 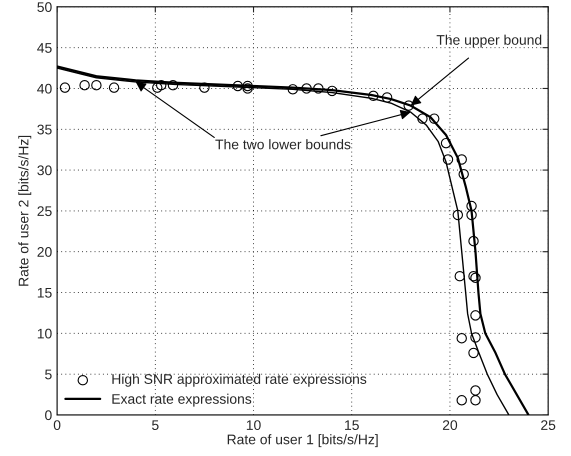 I want to click on y-tick-label: 20, so click(x=44, y=252).